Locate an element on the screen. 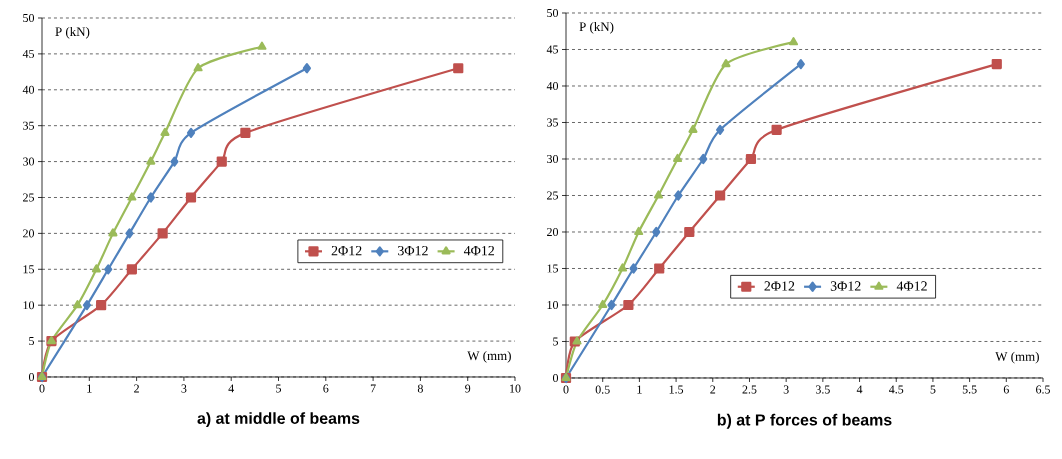  x-tick-label: 3.5 is located at coordinates (822, 389).